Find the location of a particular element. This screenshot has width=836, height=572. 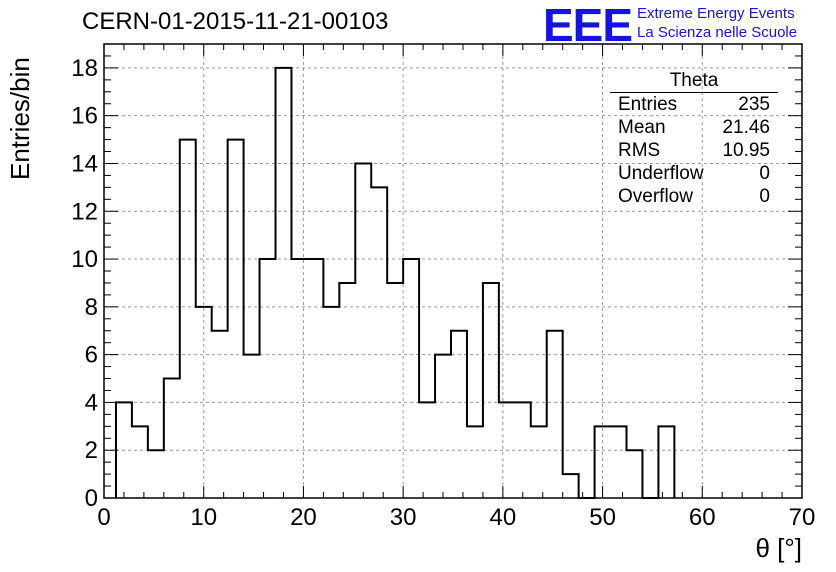

x-tick-label: 0 is located at coordinates (103, 517).